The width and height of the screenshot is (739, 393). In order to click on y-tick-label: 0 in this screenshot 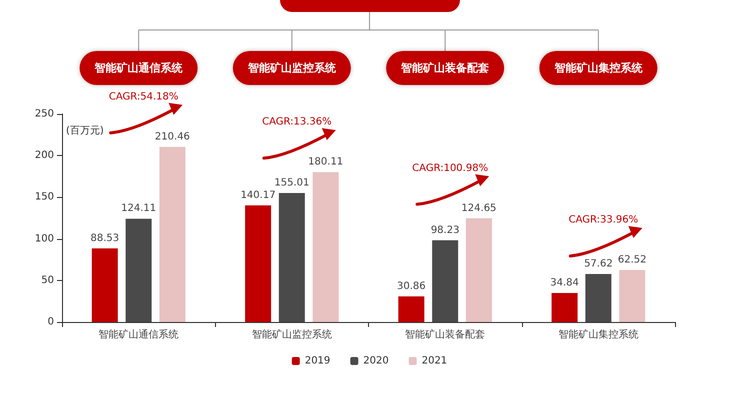, I will do `click(51, 322)`.